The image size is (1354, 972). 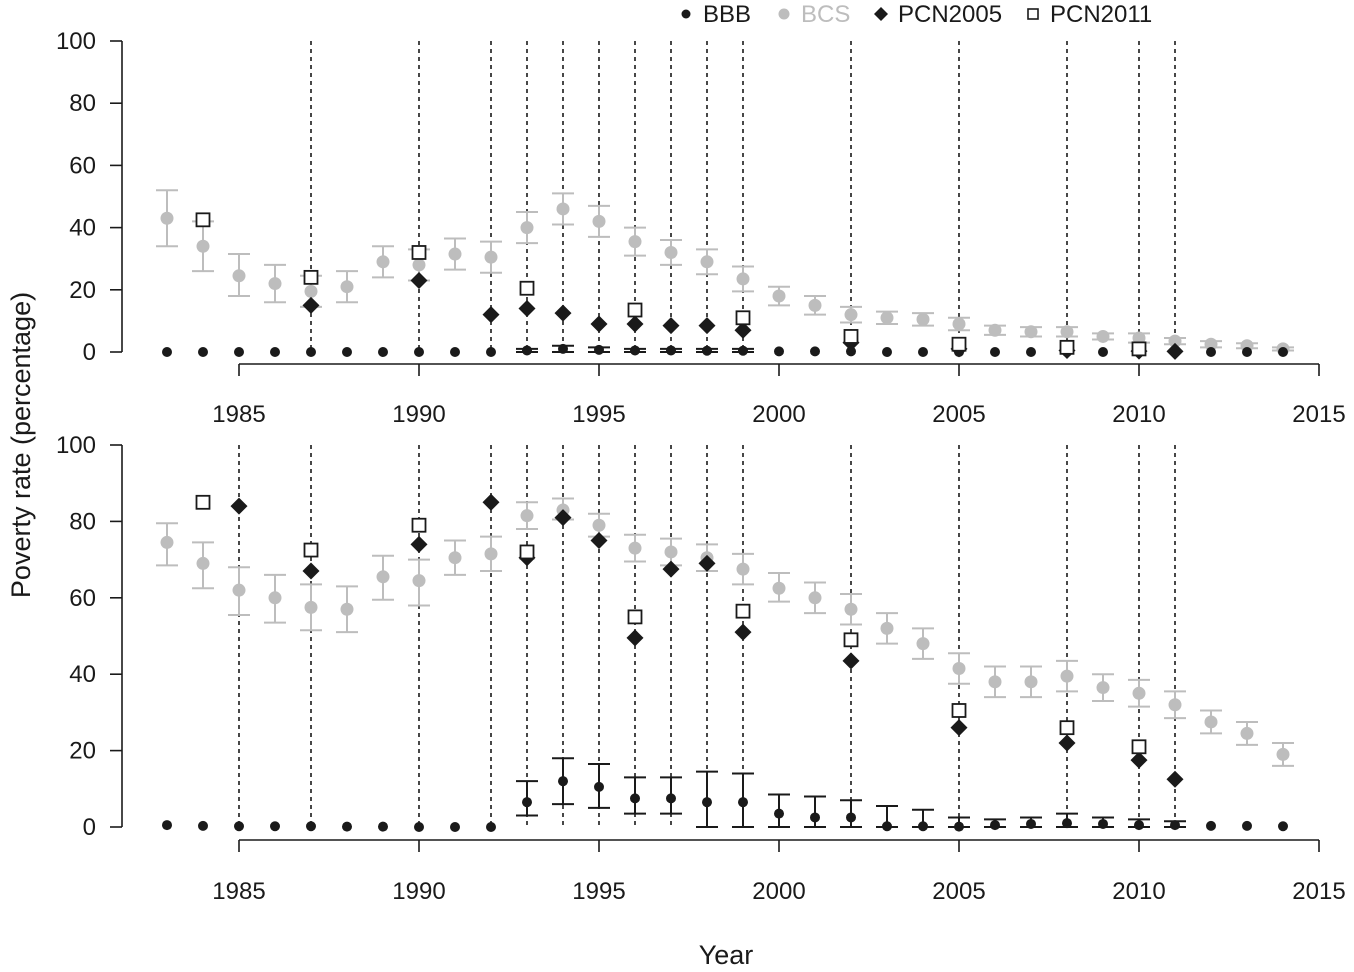 What do you see at coordinates (82, 521) in the screenshot?
I see `y-tick-label: 80` at bounding box center [82, 521].